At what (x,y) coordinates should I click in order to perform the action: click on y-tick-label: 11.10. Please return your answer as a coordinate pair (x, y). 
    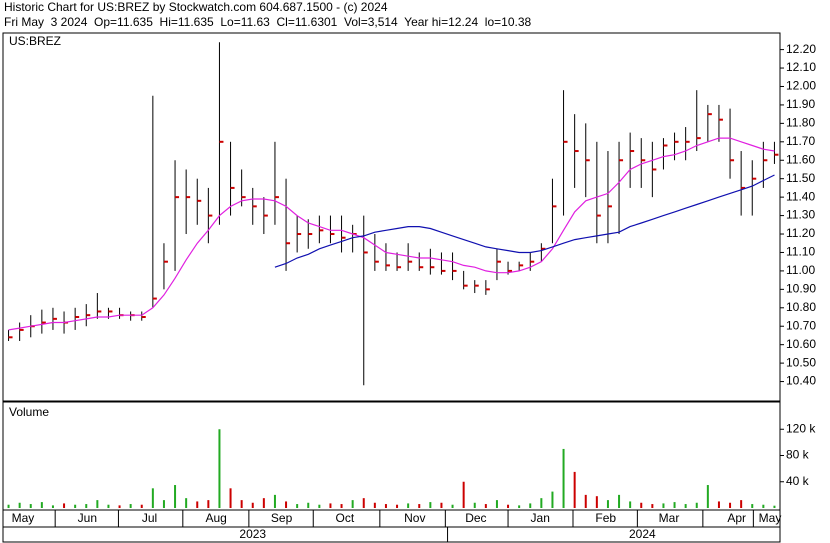
    Looking at the image, I should click on (800, 252).